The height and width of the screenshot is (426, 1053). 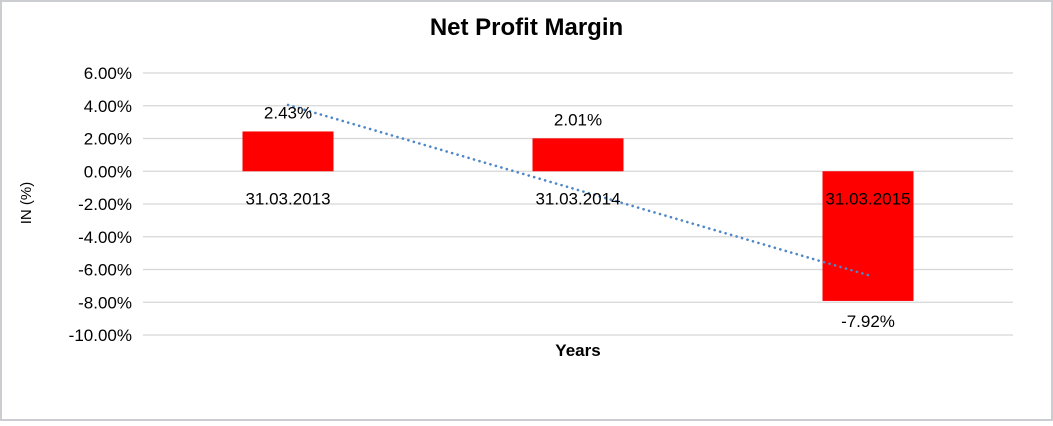 What do you see at coordinates (108, 73) in the screenshot?
I see `y-tick-label: 6.00%` at bounding box center [108, 73].